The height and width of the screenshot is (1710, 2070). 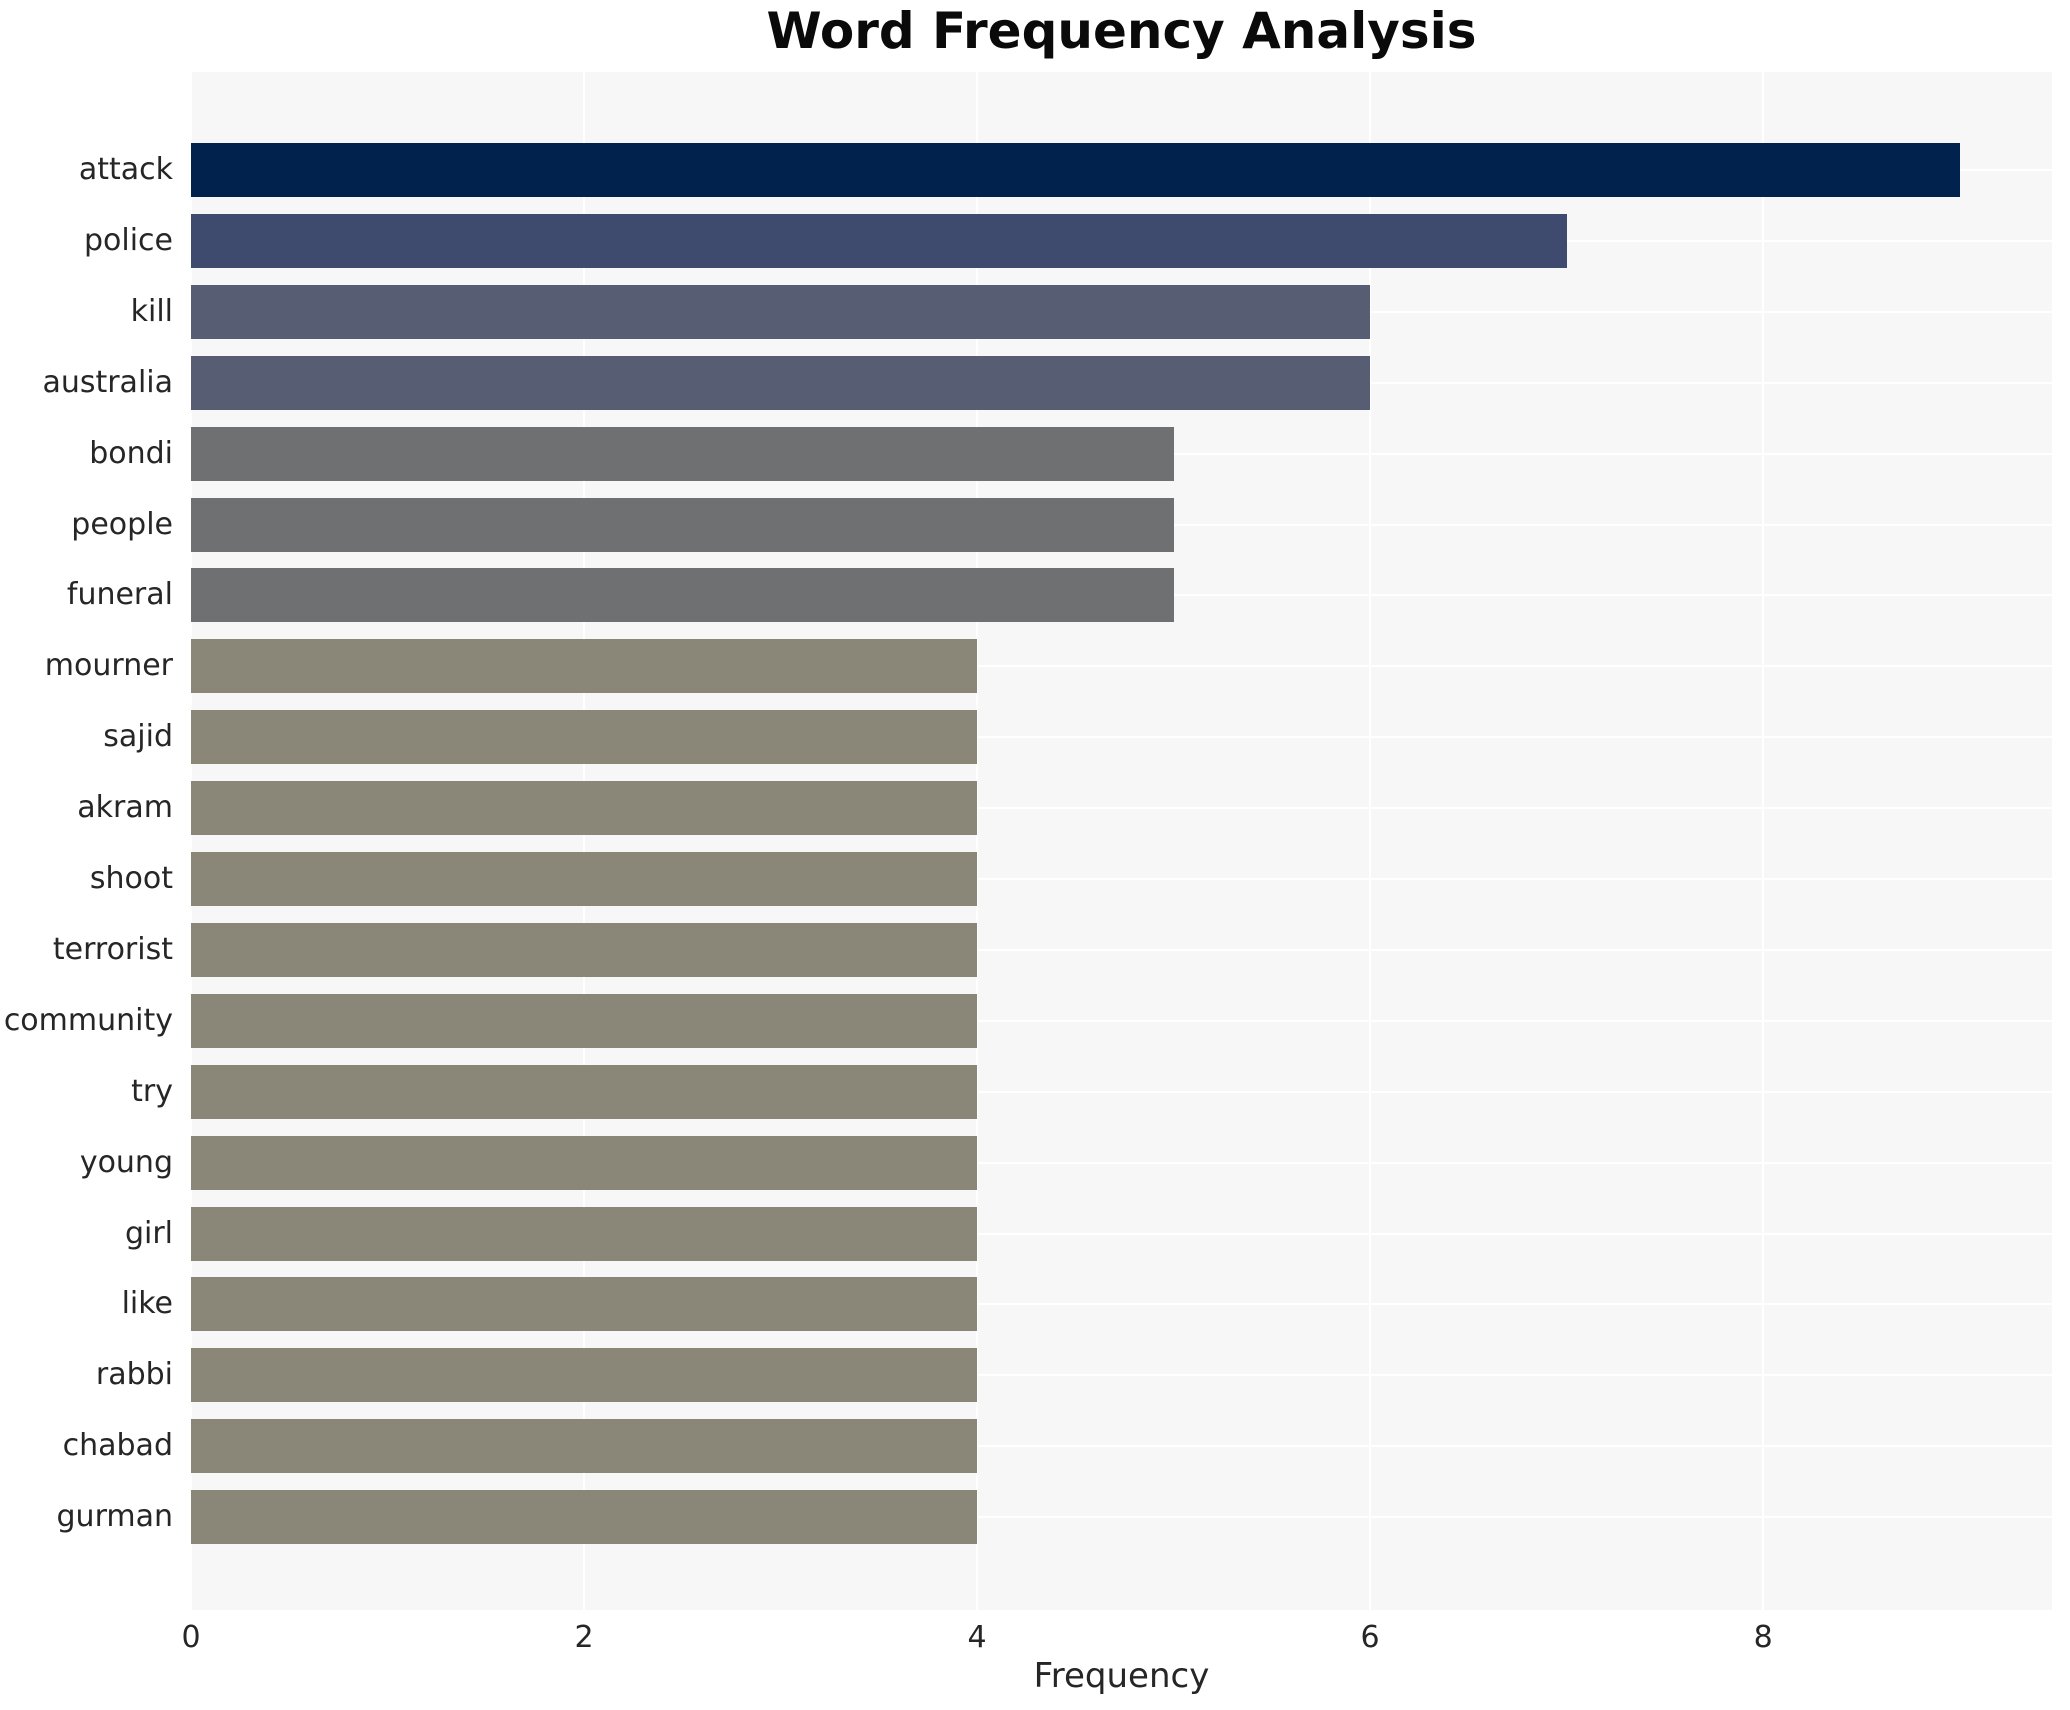 I want to click on bar-mourner, so click(x=584, y=666).